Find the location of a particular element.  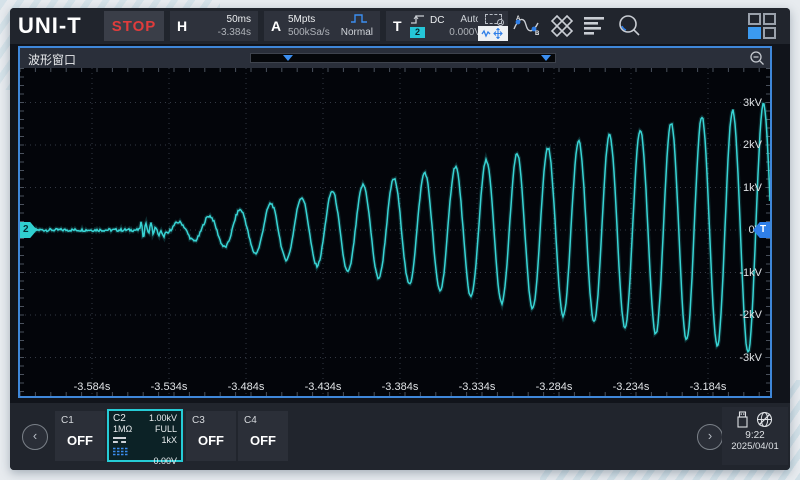

channel1-state: OFF is located at coordinates (80, 440).